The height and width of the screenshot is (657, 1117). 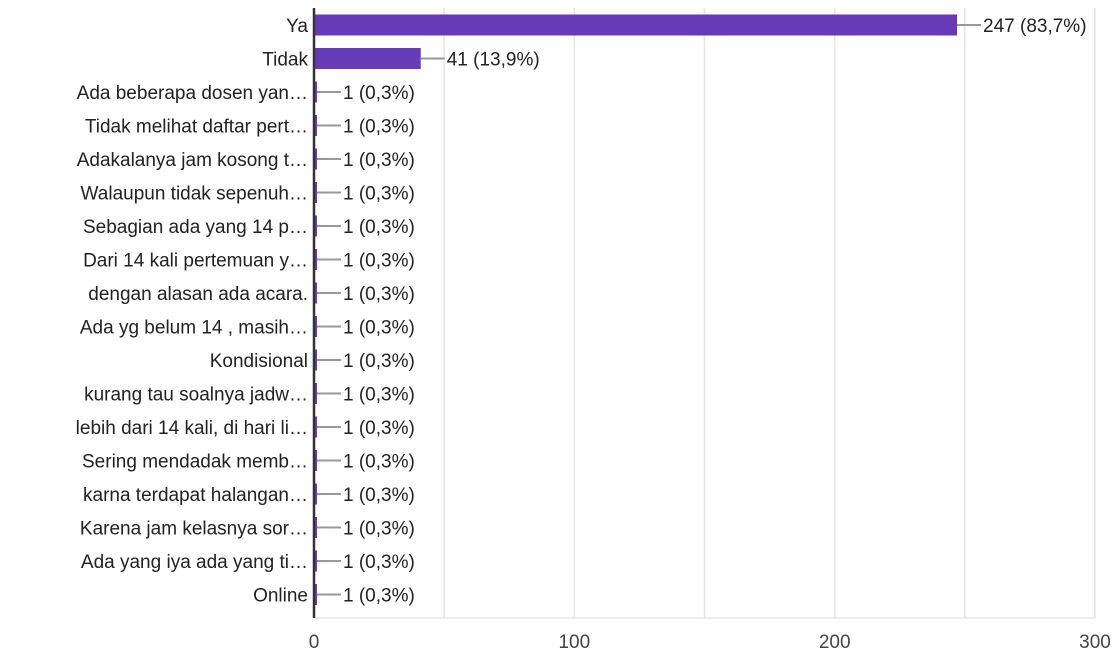 I want to click on value-label: 41 (13,9%), so click(x=493, y=60).